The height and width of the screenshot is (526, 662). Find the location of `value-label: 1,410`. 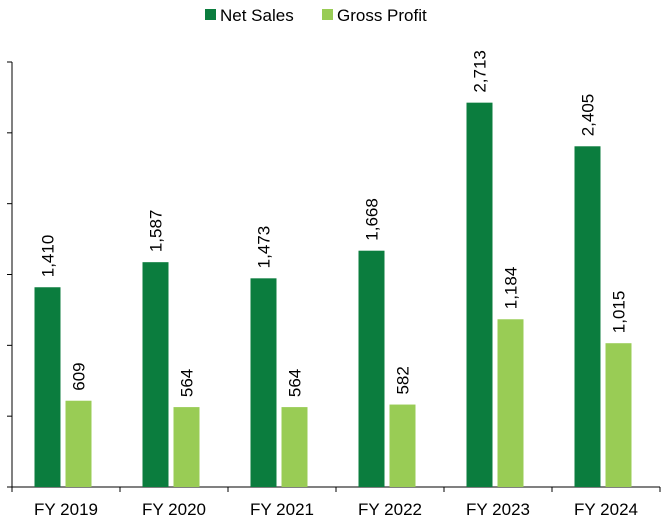

value-label: 1,410 is located at coordinates (48, 256).